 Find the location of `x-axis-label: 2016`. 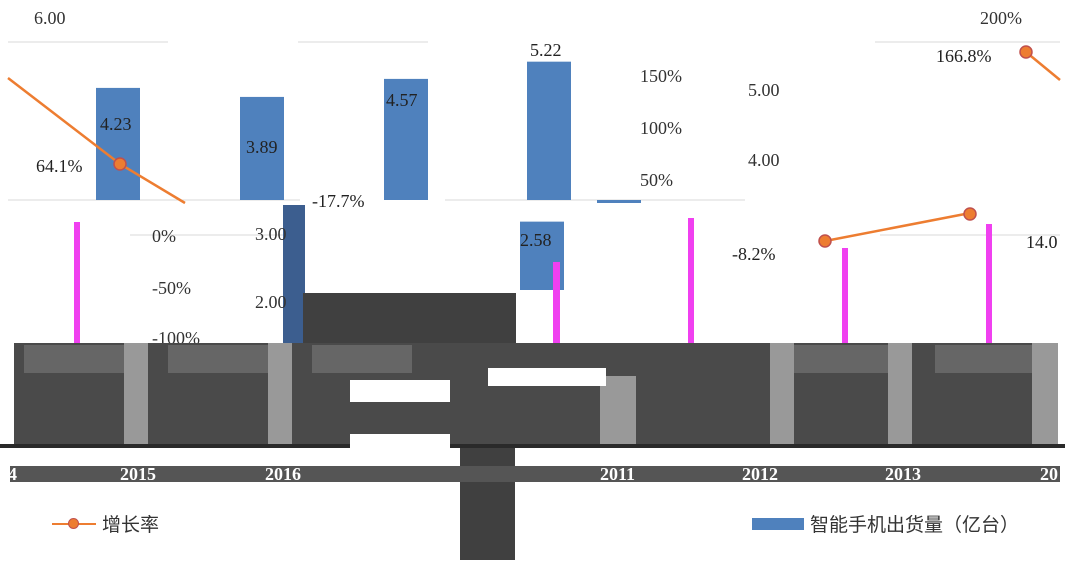

x-axis-label: 2016 is located at coordinates (283, 474).